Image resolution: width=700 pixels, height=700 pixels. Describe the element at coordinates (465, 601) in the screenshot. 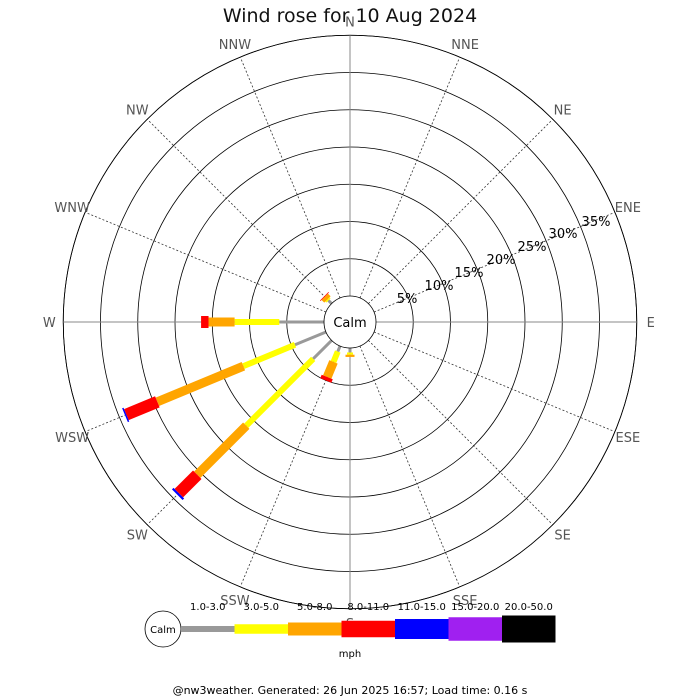

I see `direction-label-sse: SSE` at that location.